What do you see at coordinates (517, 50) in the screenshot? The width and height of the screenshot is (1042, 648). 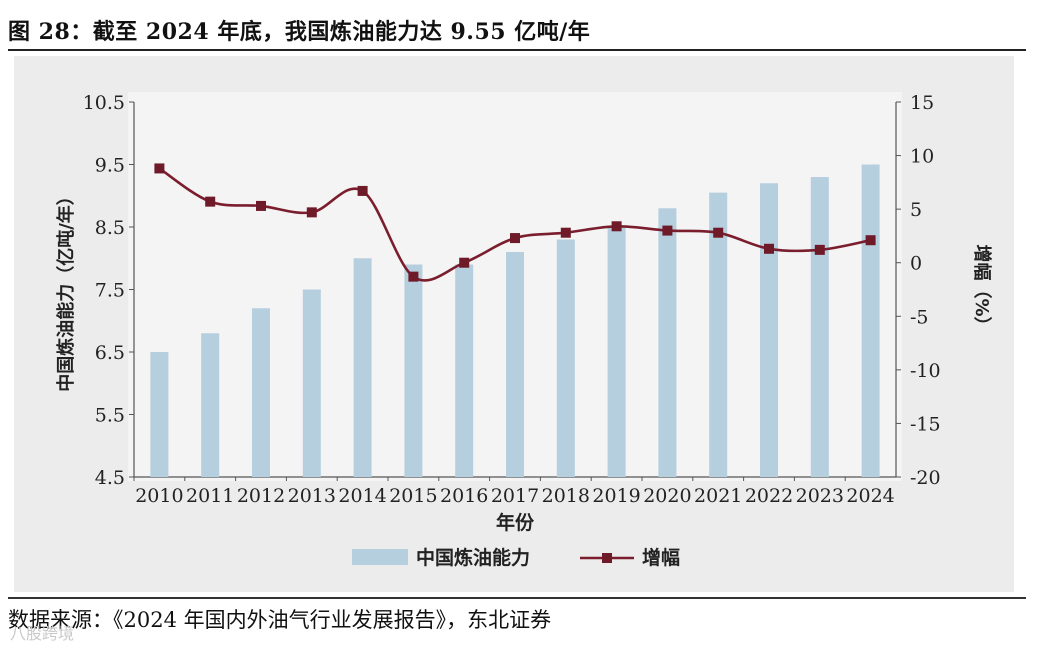 I see `title-rule` at bounding box center [517, 50].